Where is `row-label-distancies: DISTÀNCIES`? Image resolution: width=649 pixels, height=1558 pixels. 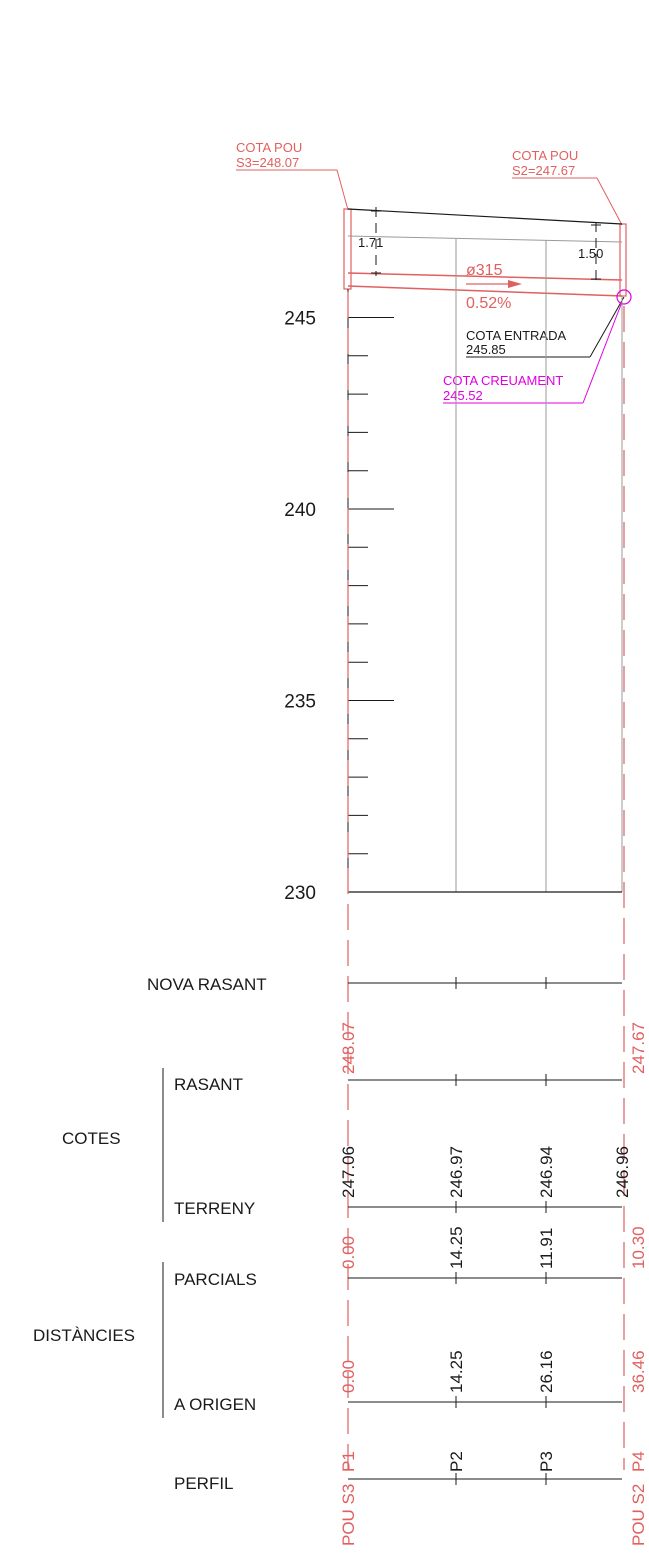 row-label-distancies: DISTÀNCIES is located at coordinates (84, 1335).